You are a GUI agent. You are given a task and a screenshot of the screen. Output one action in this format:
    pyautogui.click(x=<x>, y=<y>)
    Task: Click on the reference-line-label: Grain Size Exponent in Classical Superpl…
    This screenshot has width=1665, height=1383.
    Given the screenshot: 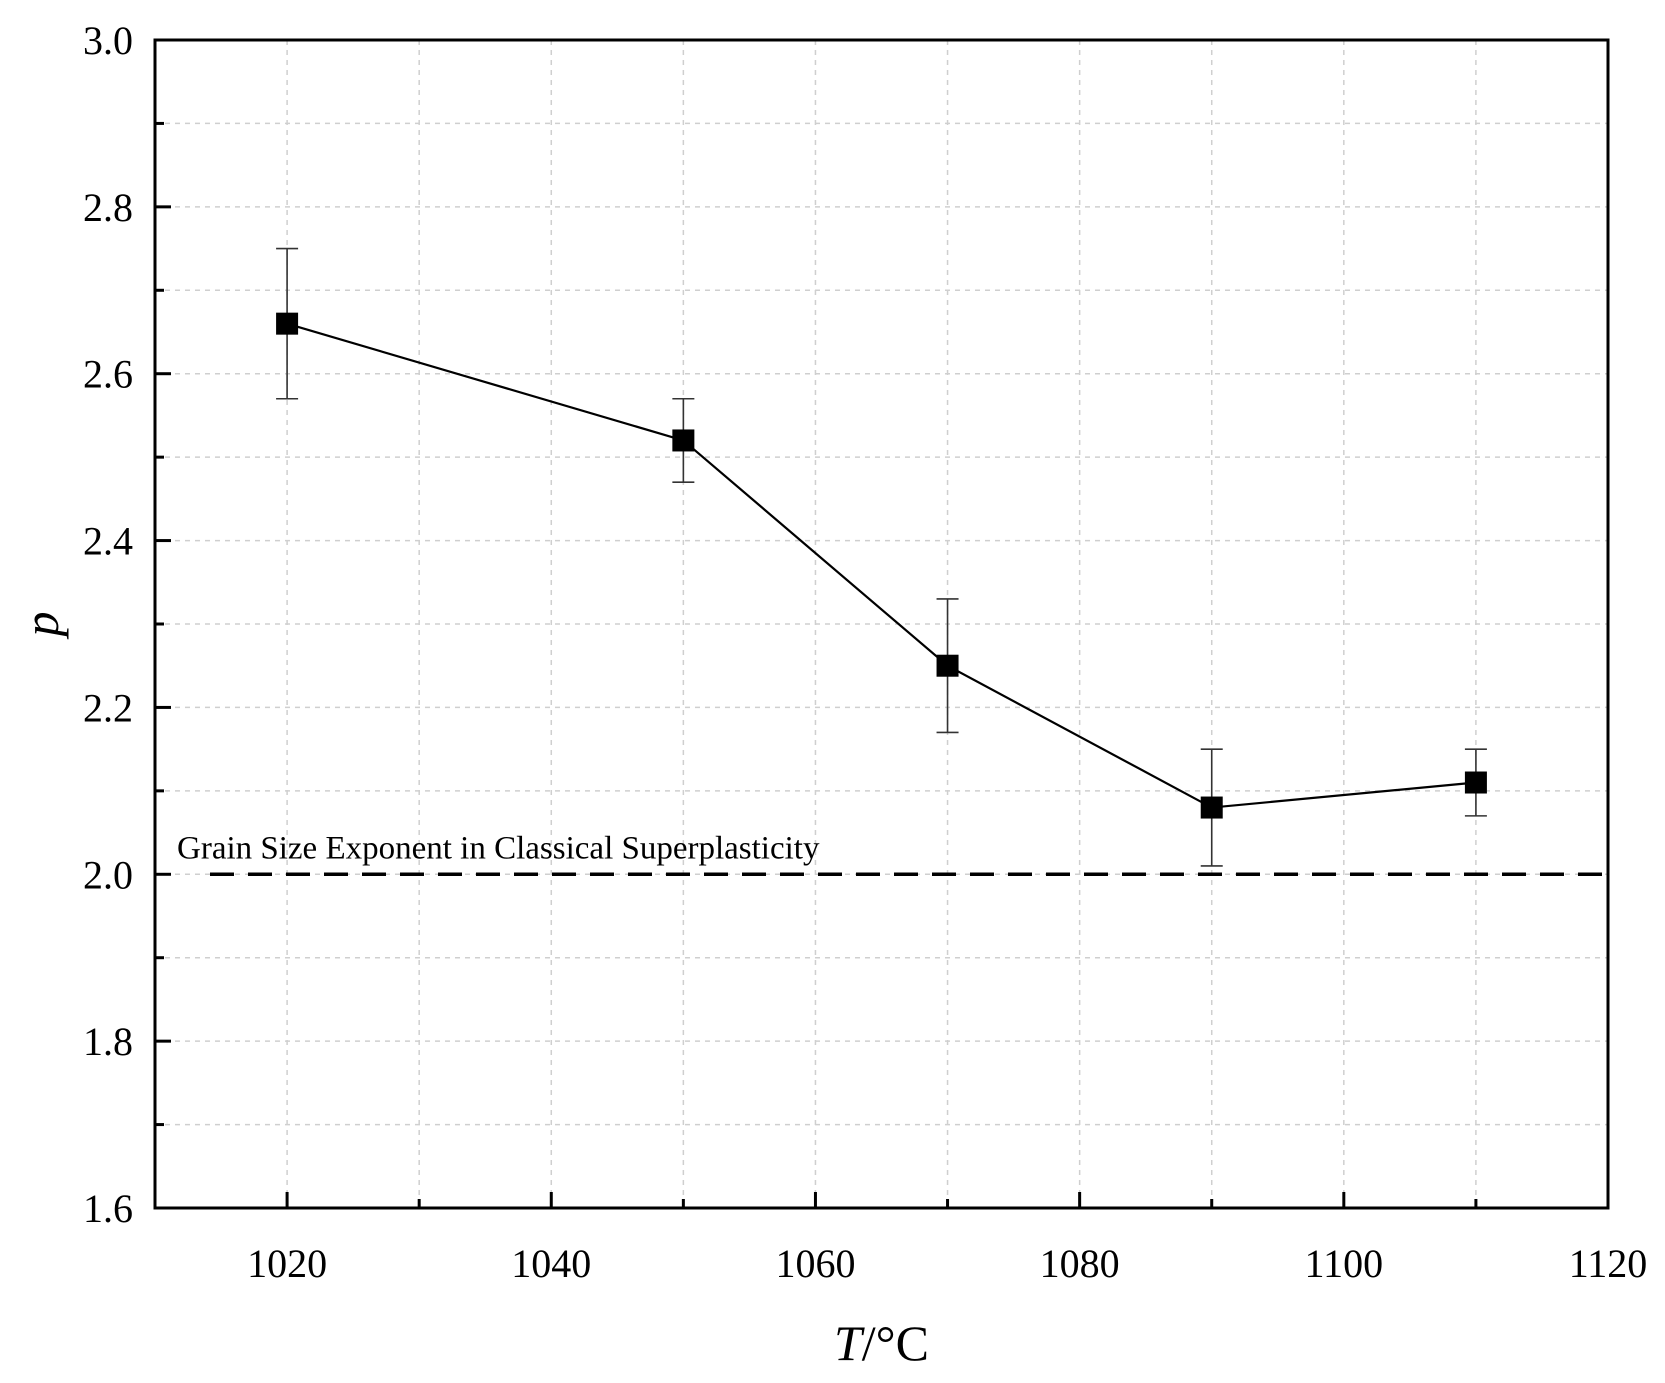 What is the action you would take?
    pyautogui.click(x=498, y=848)
    